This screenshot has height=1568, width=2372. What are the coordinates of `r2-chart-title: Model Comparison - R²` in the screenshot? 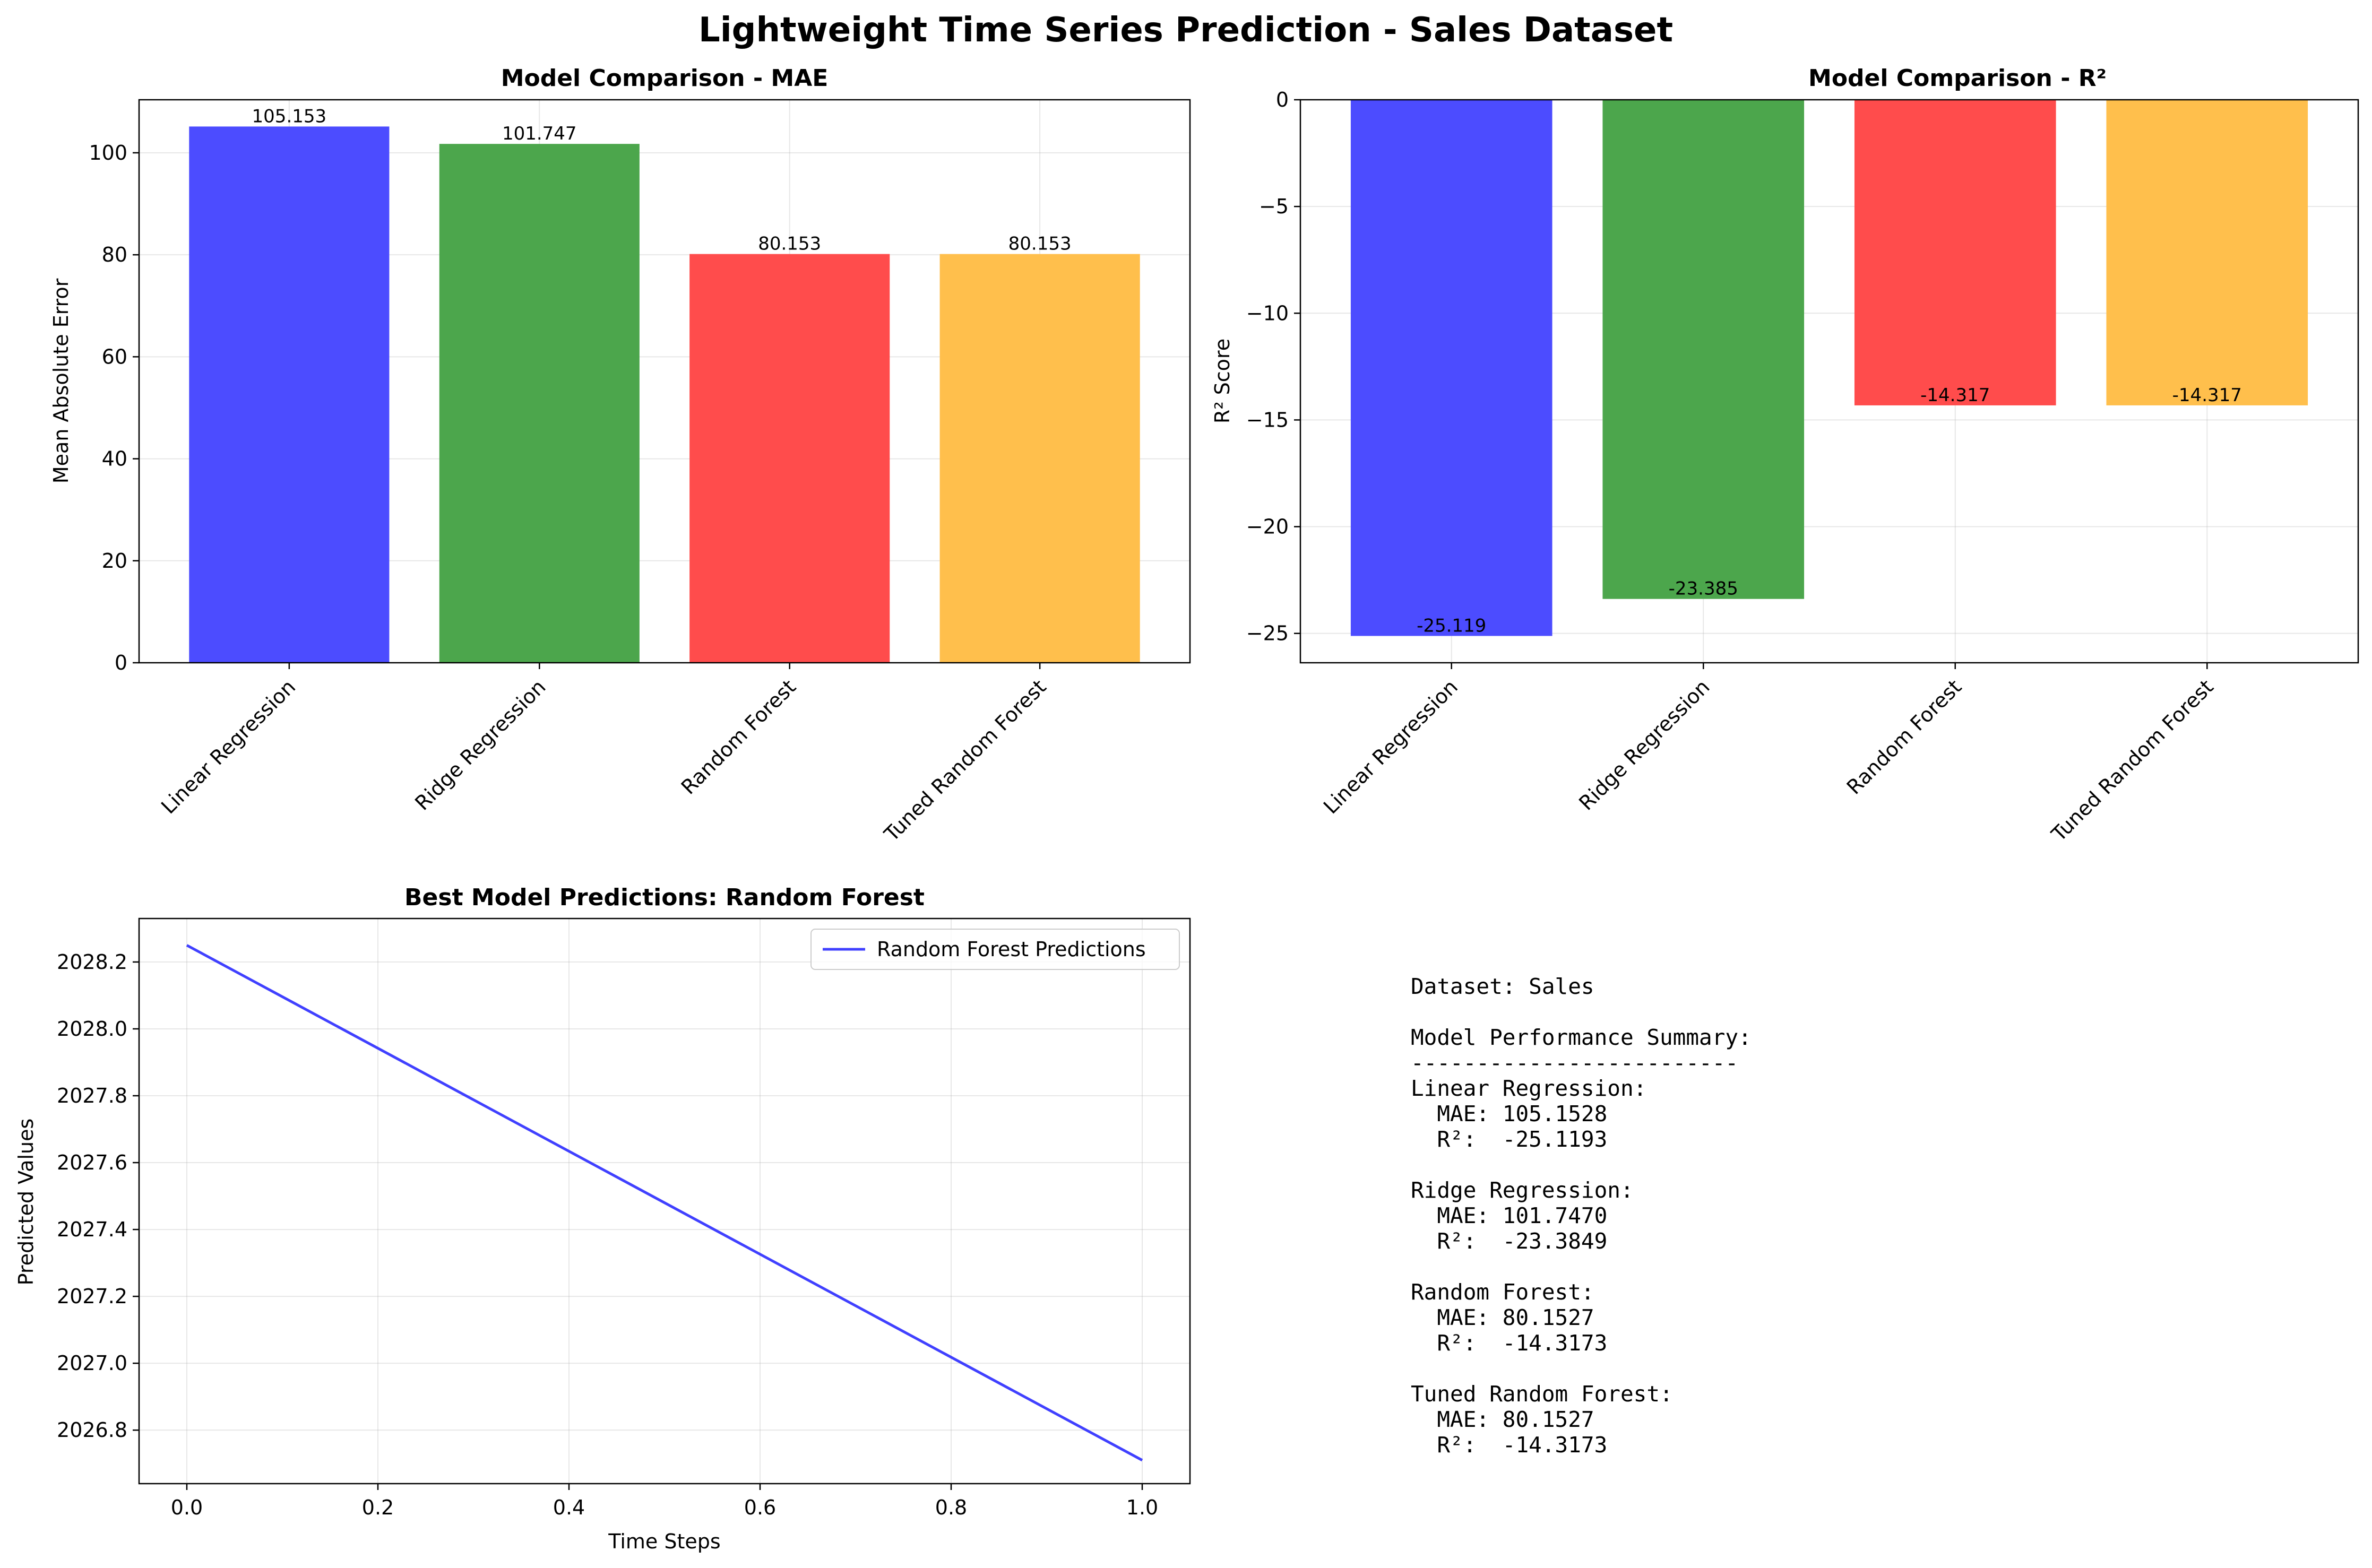 It's located at (1957, 78).